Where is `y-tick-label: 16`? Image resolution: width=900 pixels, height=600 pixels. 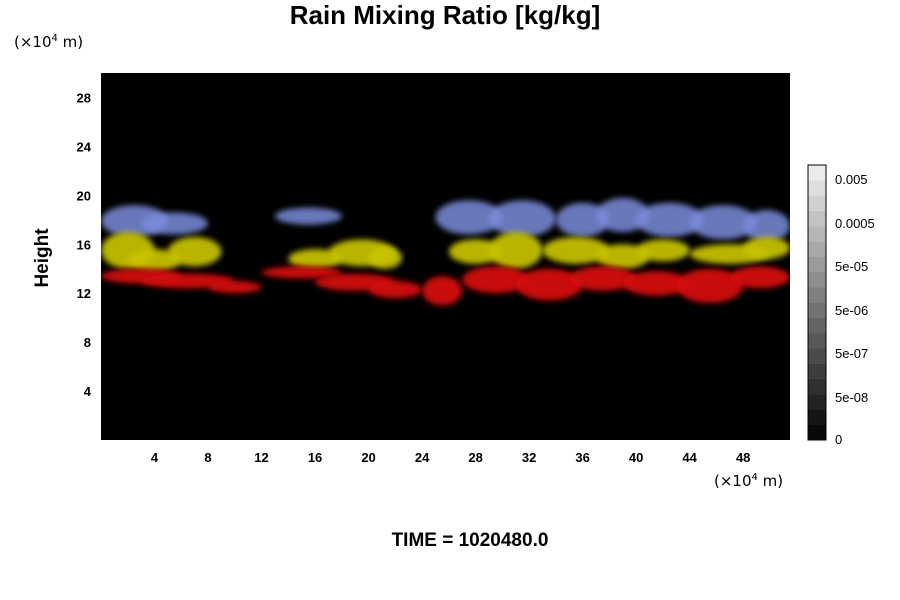
y-tick-label: 16 is located at coordinates (84, 244).